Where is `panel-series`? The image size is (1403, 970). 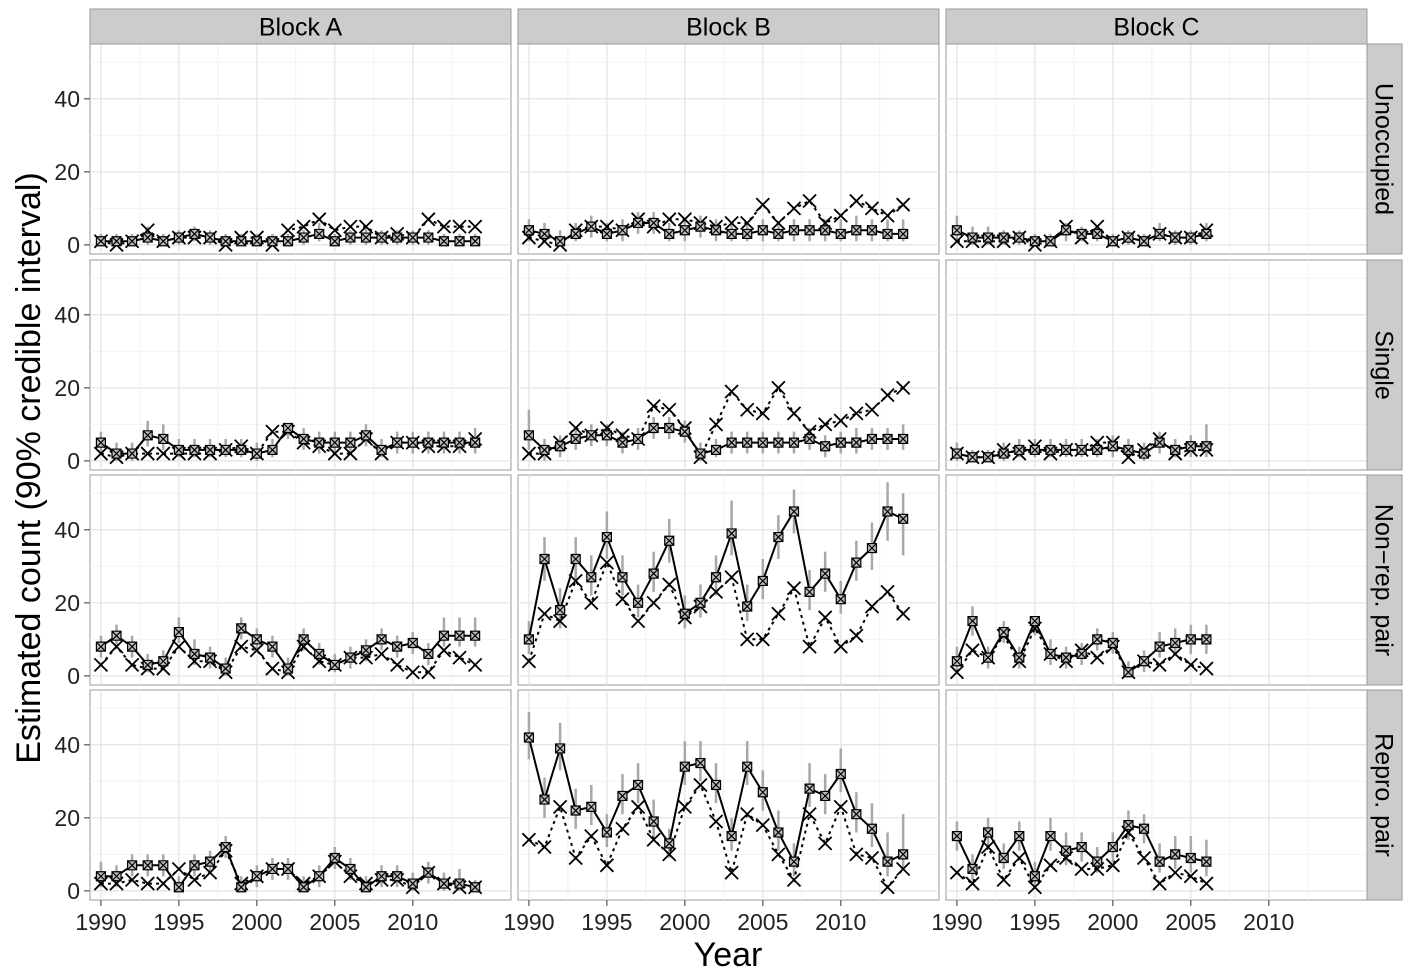
panel-series is located at coordinates (288, 865).